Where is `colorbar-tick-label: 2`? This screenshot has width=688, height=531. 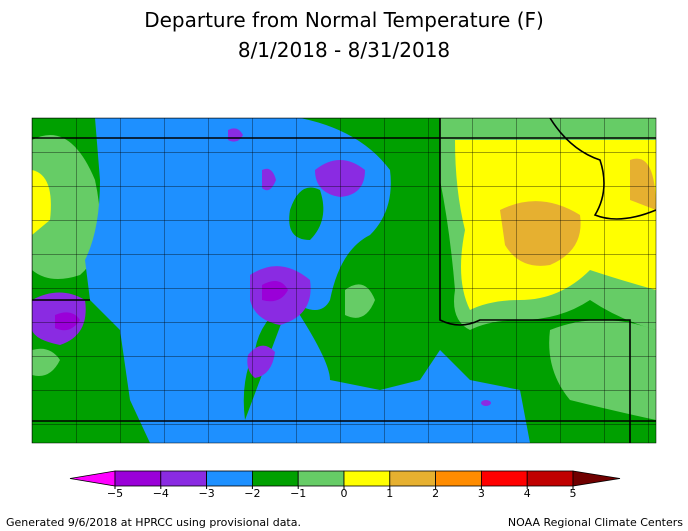 colorbar-tick-label: 2 is located at coordinates (435, 493).